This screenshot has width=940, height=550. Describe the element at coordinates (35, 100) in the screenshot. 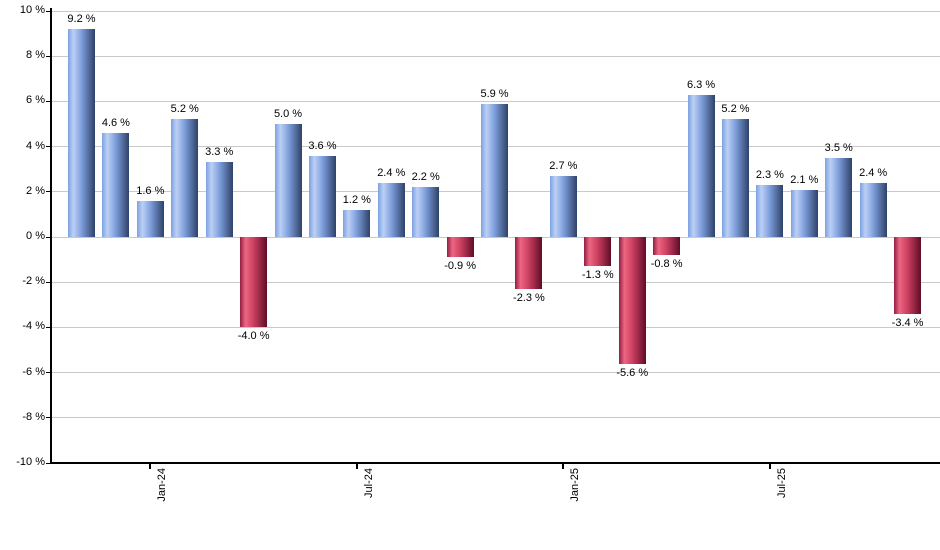

I see `y-axis-tick-label: 6 %` at that location.